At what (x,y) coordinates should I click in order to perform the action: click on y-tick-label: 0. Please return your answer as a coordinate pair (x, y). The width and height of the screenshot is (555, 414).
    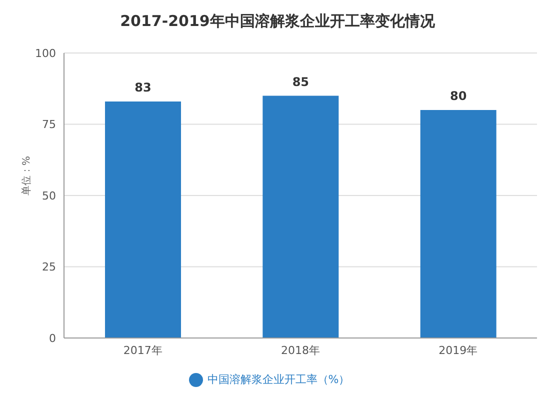
    Looking at the image, I should click on (52, 338).